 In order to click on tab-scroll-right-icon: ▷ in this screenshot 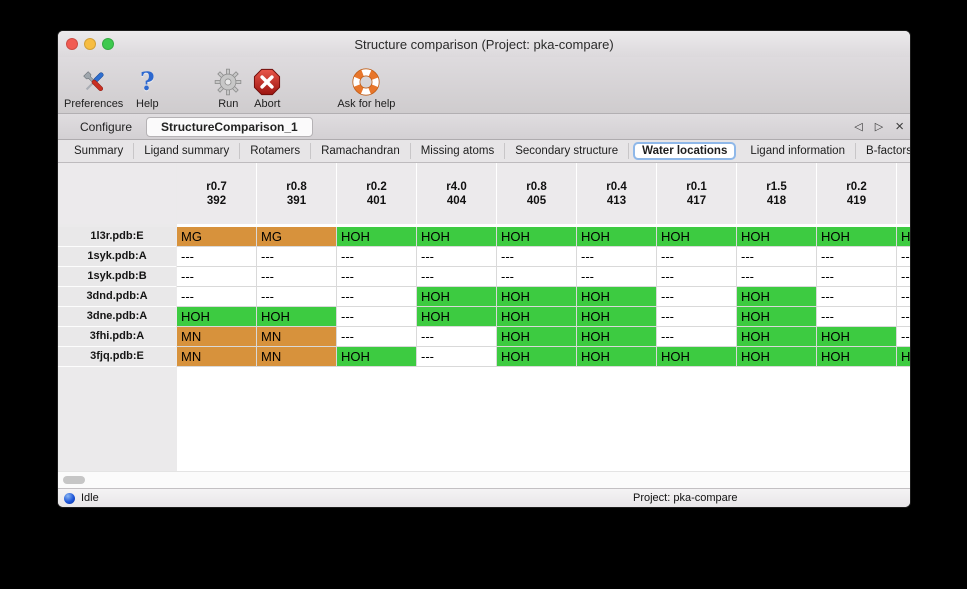, I will do `click(879, 127)`.